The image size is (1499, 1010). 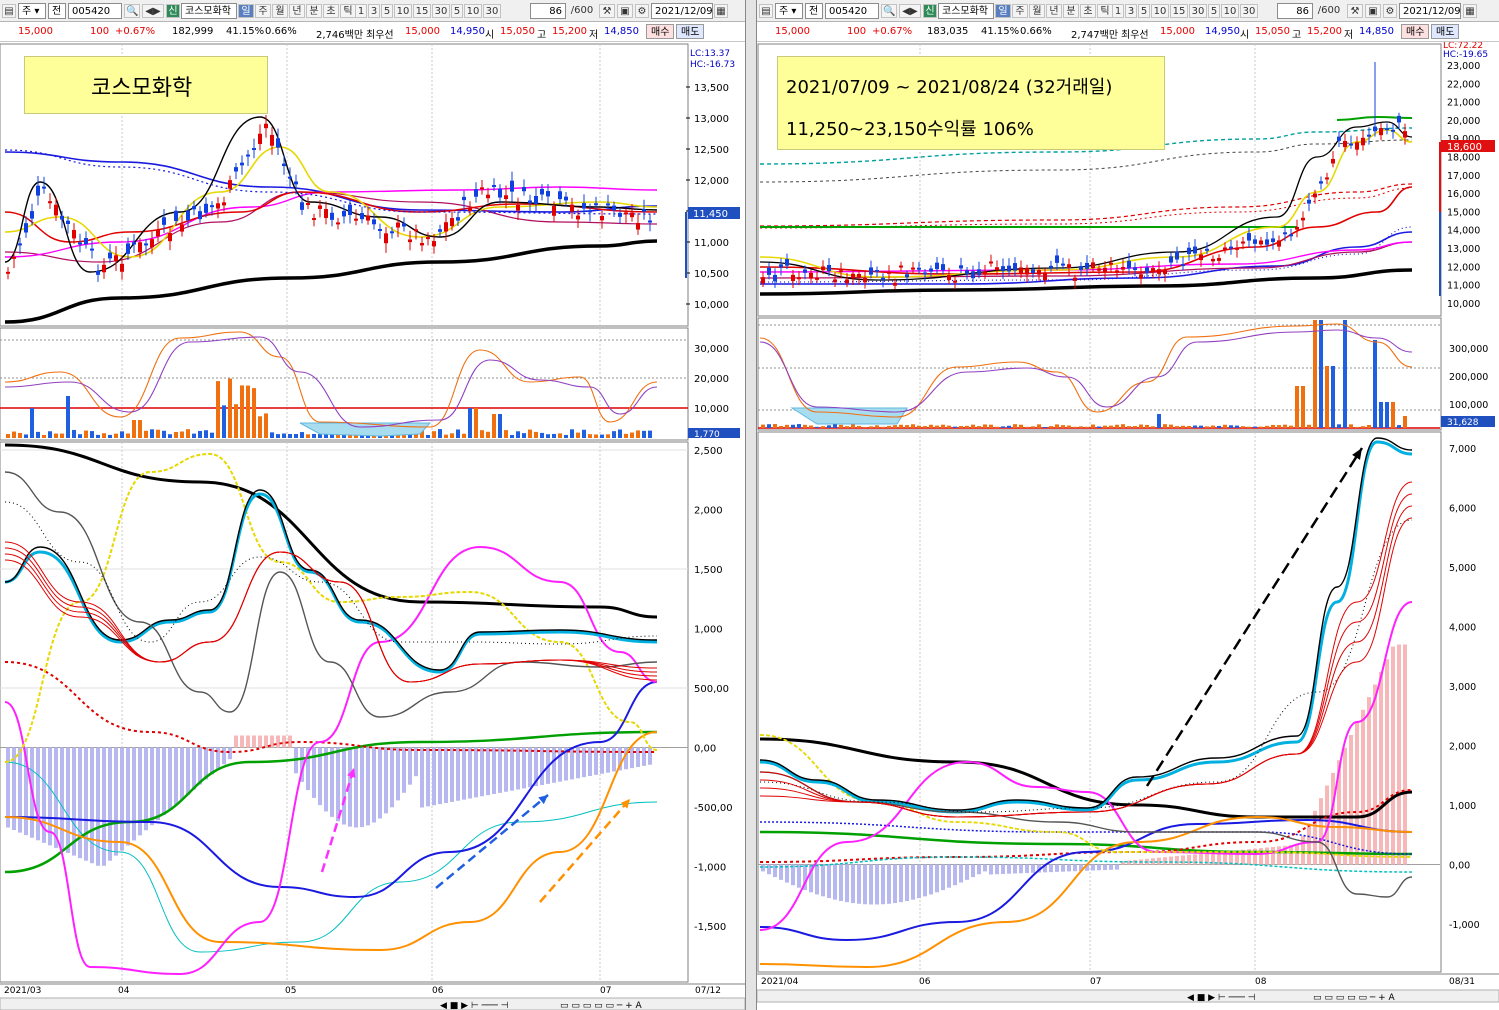 I want to click on right-period-tab-2: 월, so click(x=1037, y=11).